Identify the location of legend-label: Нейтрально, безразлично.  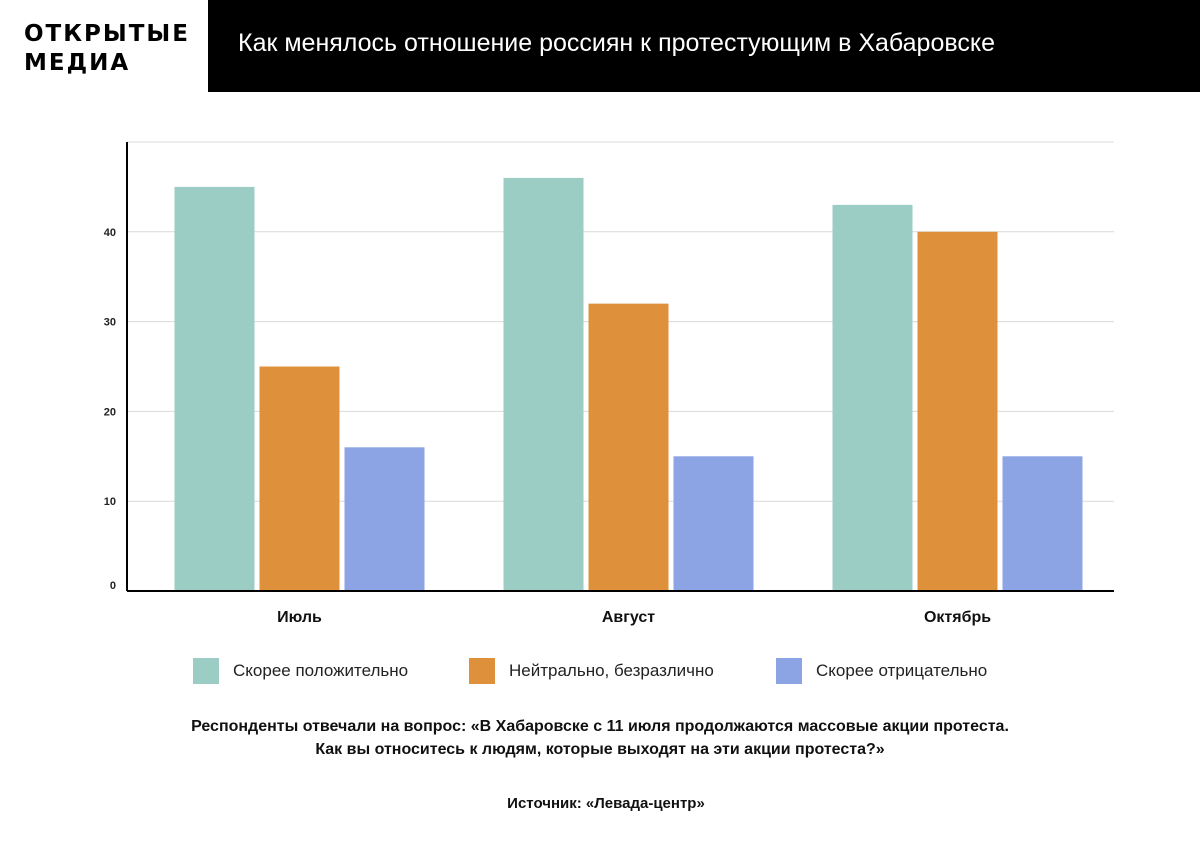
(611, 670).